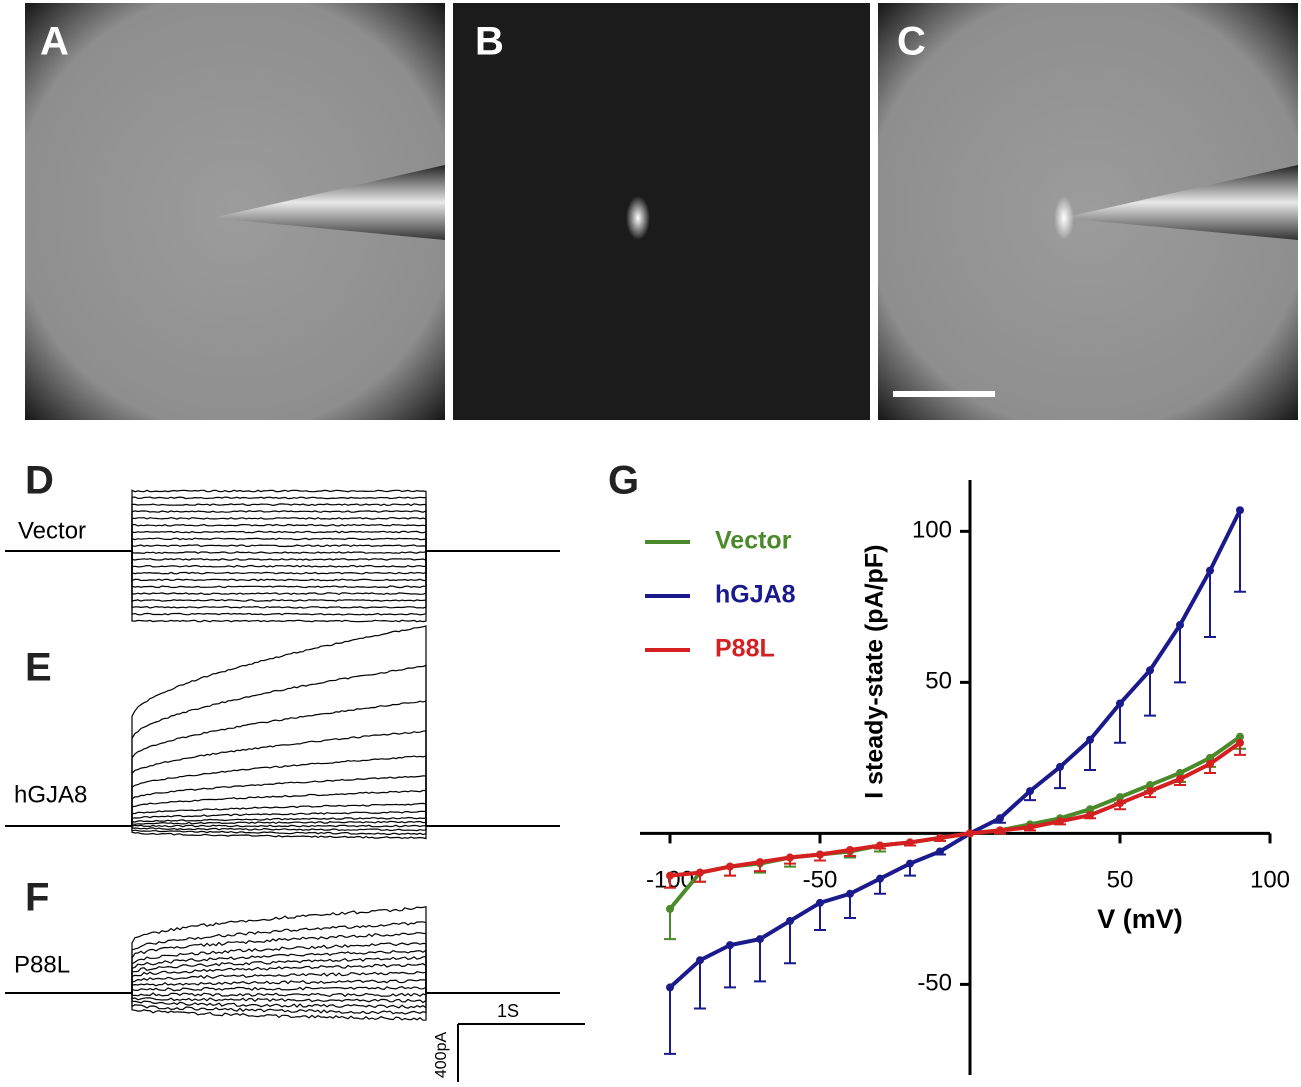 The image size is (1301, 1087). I want to click on trace-label: P88L, so click(42, 964).